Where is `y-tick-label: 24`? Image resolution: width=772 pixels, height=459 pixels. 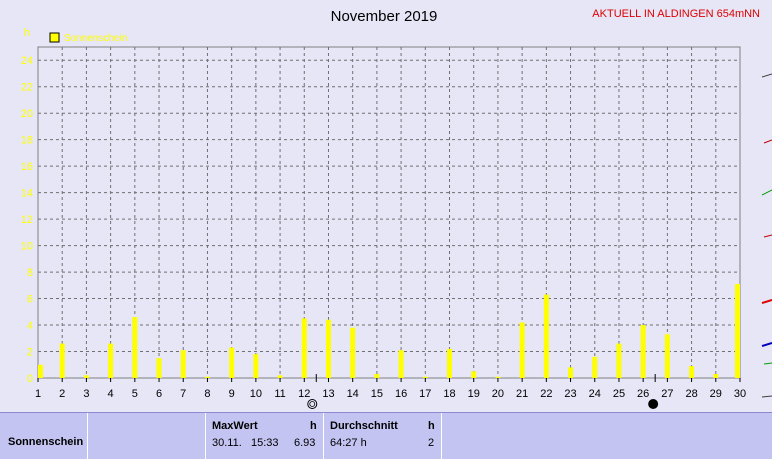
y-tick-label: 24 is located at coordinates (27, 61).